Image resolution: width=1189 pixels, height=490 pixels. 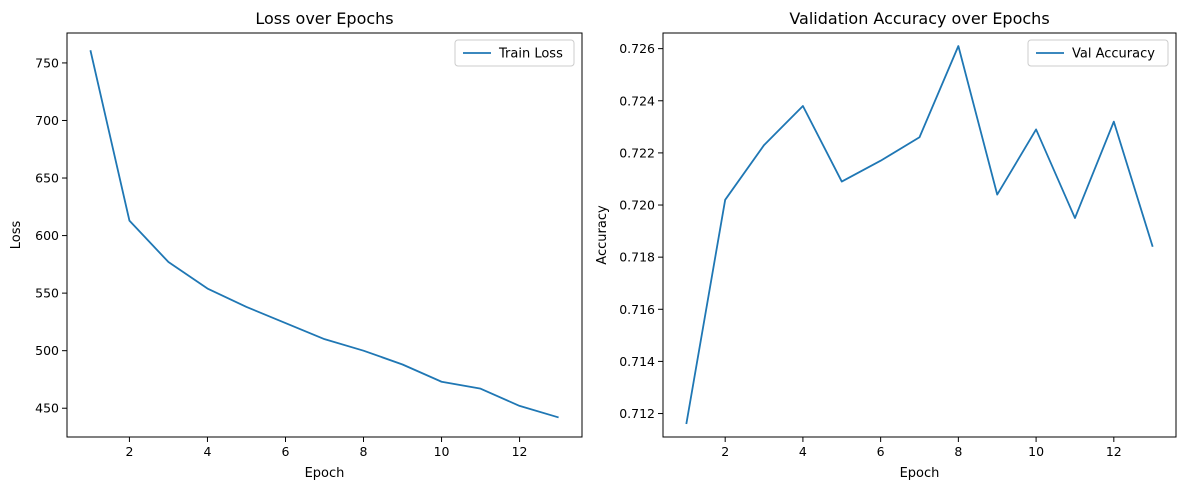 I want to click on loss-x-tick-label: 4, so click(x=207, y=451).